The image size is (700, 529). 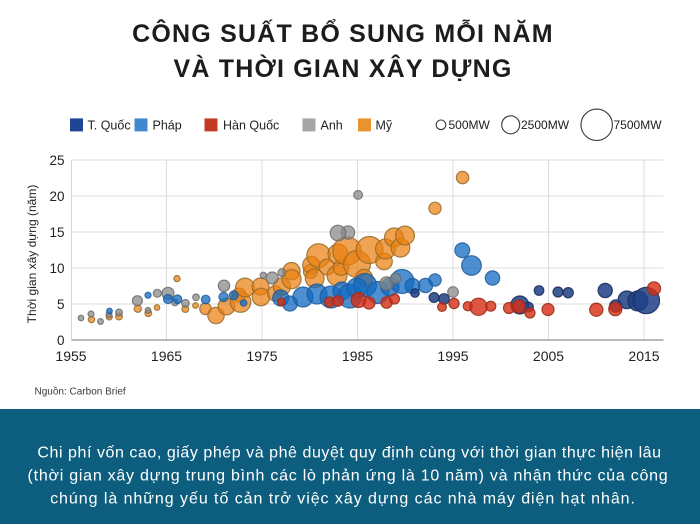 What do you see at coordinates (545, 125) in the screenshot?
I see `svg-text: 2500MW` at bounding box center [545, 125].